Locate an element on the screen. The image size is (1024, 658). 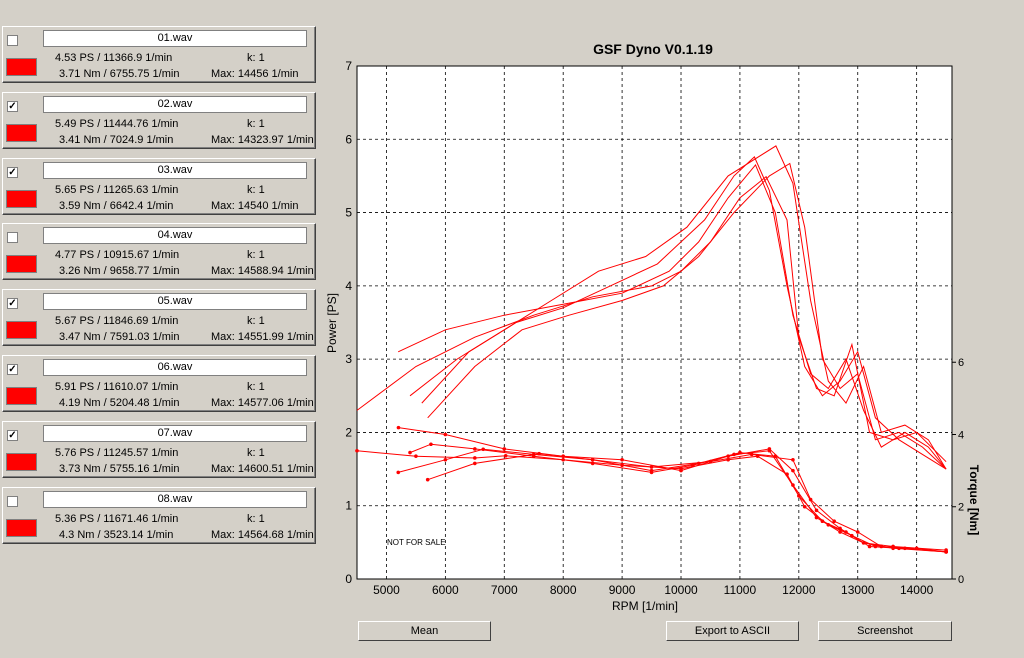
file-name-field: 06.wav is located at coordinates (175, 367).